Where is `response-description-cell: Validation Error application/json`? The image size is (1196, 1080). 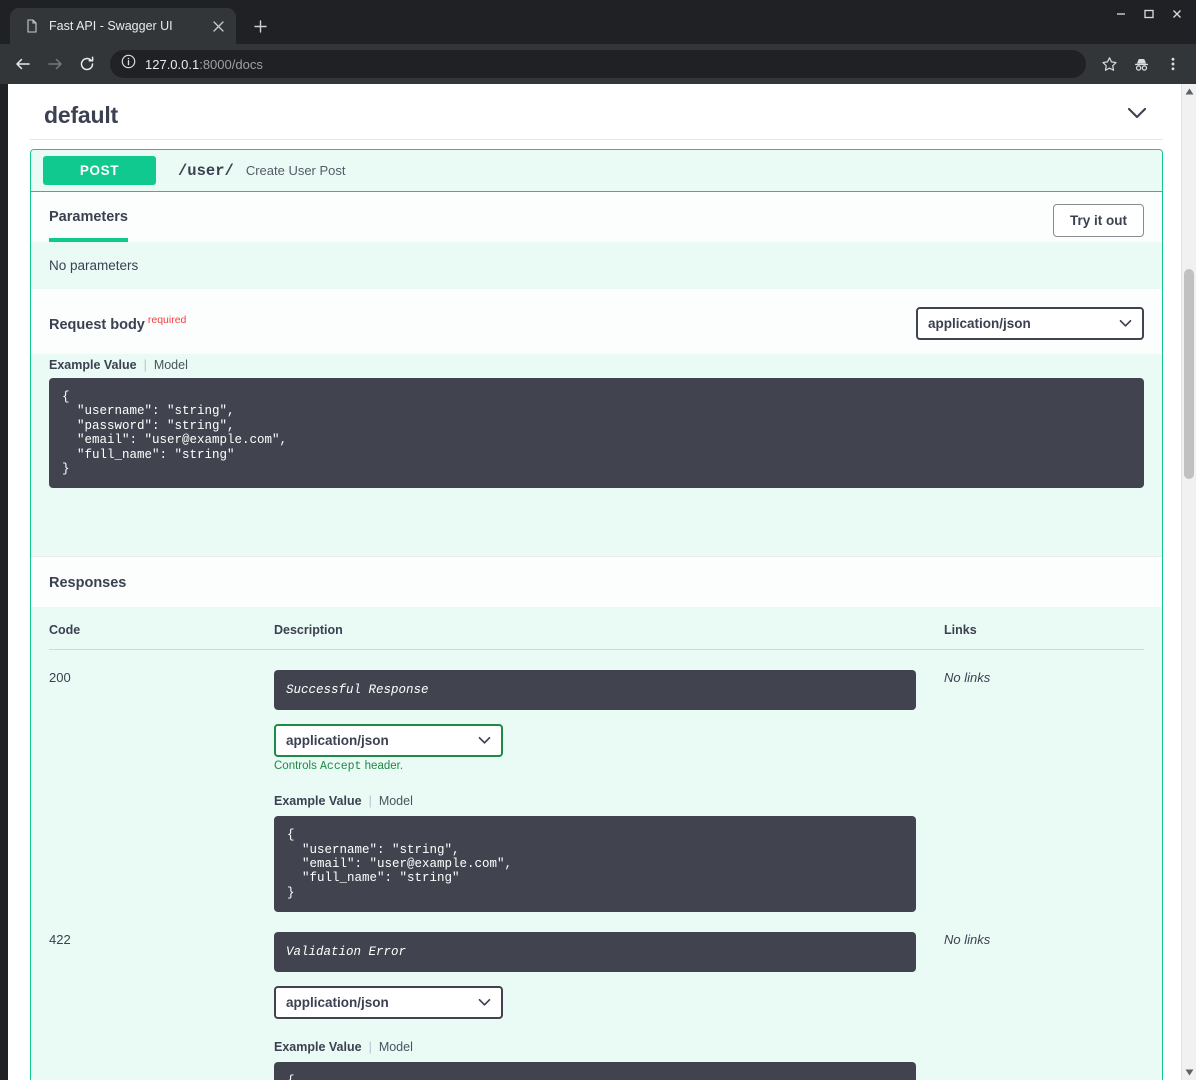 response-description-cell: Validation Error application/json is located at coordinates (609, 996).